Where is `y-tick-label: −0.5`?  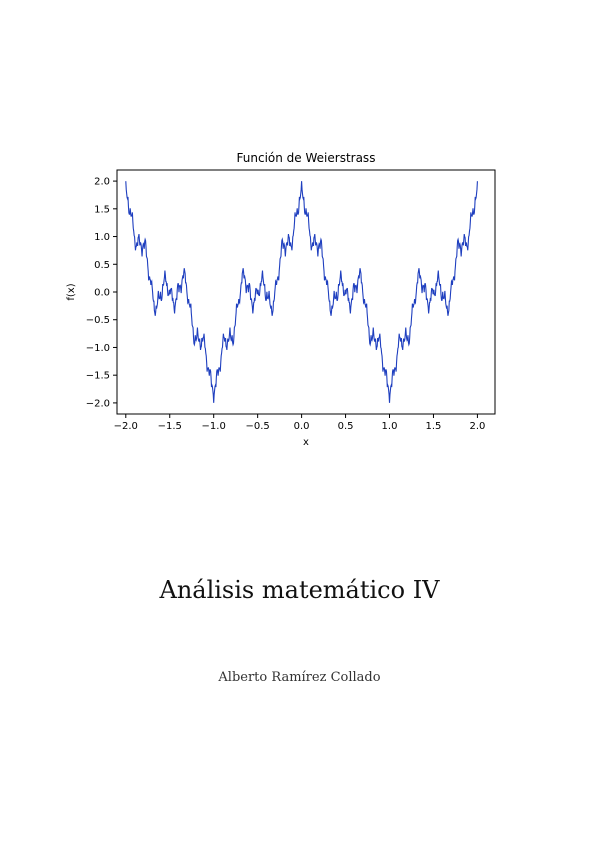
y-tick-label: −0.5 is located at coordinates (98, 320).